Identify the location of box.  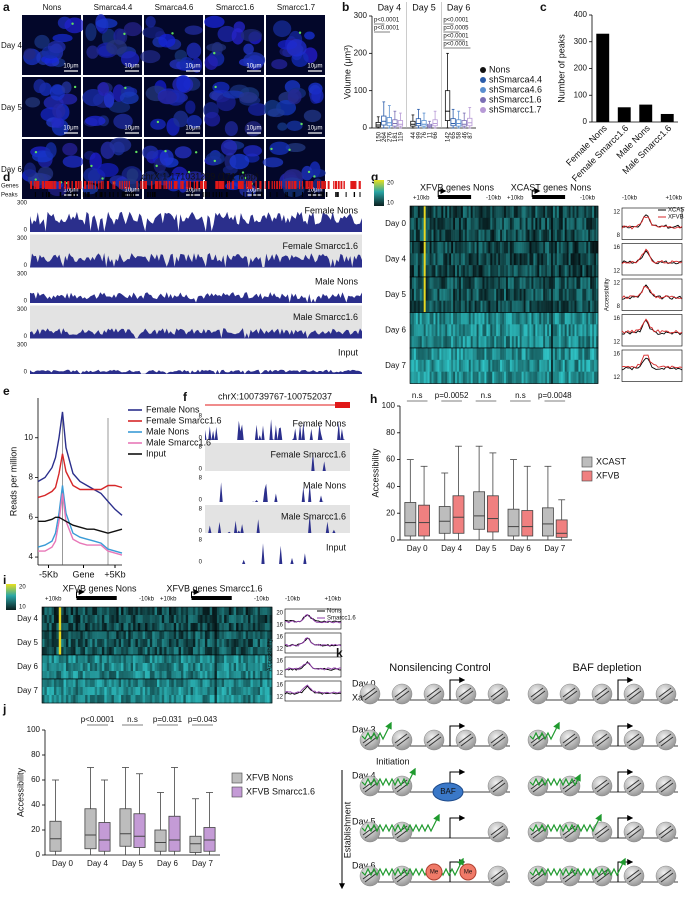
(413, 123).